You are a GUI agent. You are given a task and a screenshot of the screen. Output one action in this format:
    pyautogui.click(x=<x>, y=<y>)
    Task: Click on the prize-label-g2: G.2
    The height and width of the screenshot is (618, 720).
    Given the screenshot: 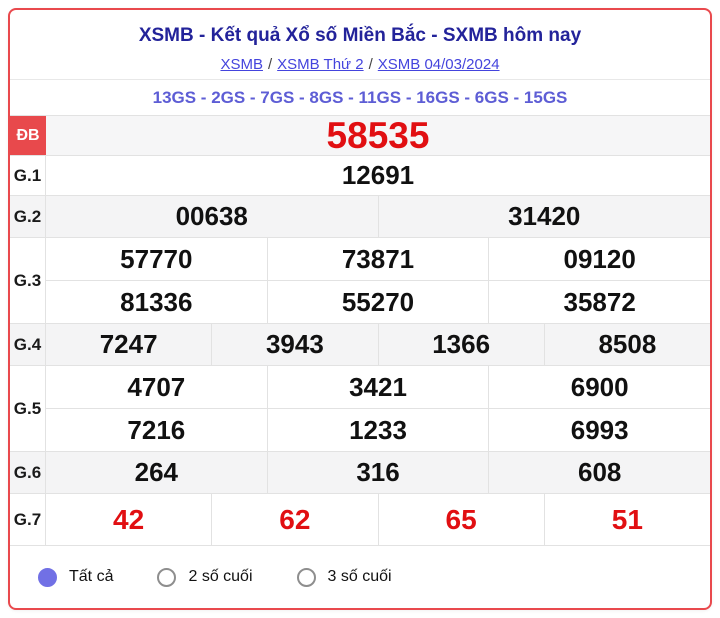 What is the action you would take?
    pyautogui.click(x=28, y=216)
    